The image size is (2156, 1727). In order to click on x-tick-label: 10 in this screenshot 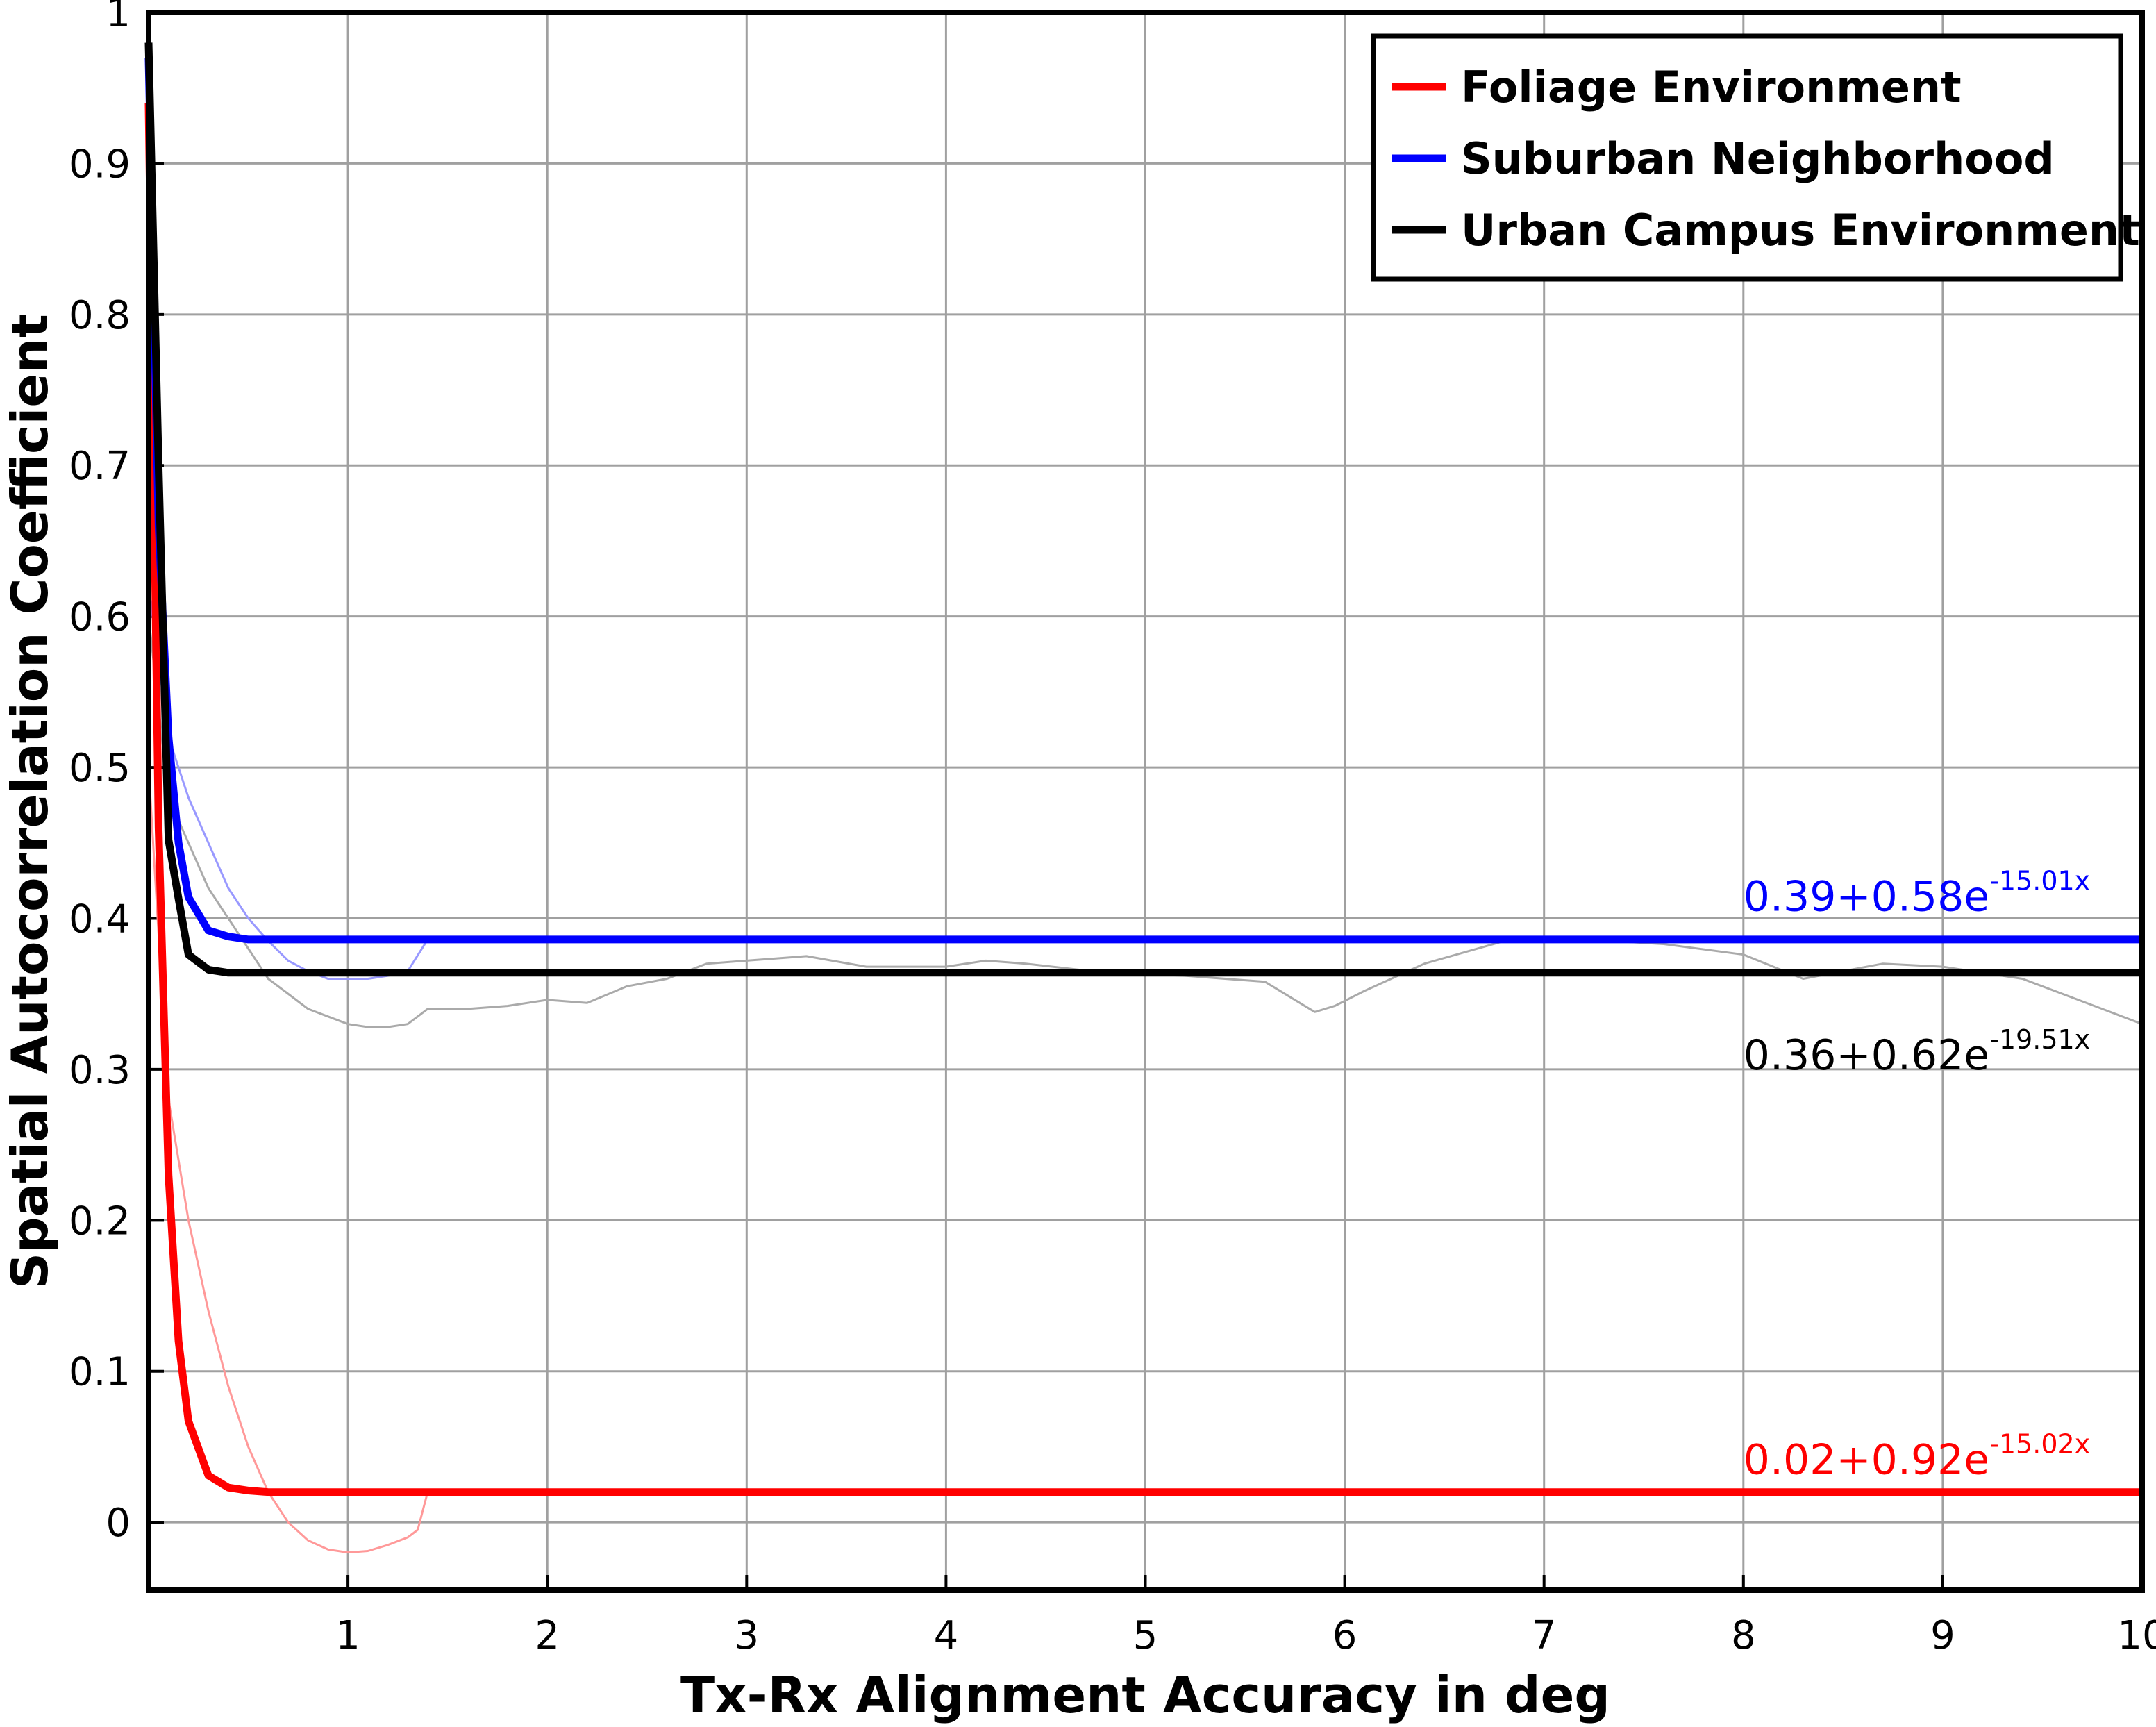, I will do `click(2137, 1636)`.